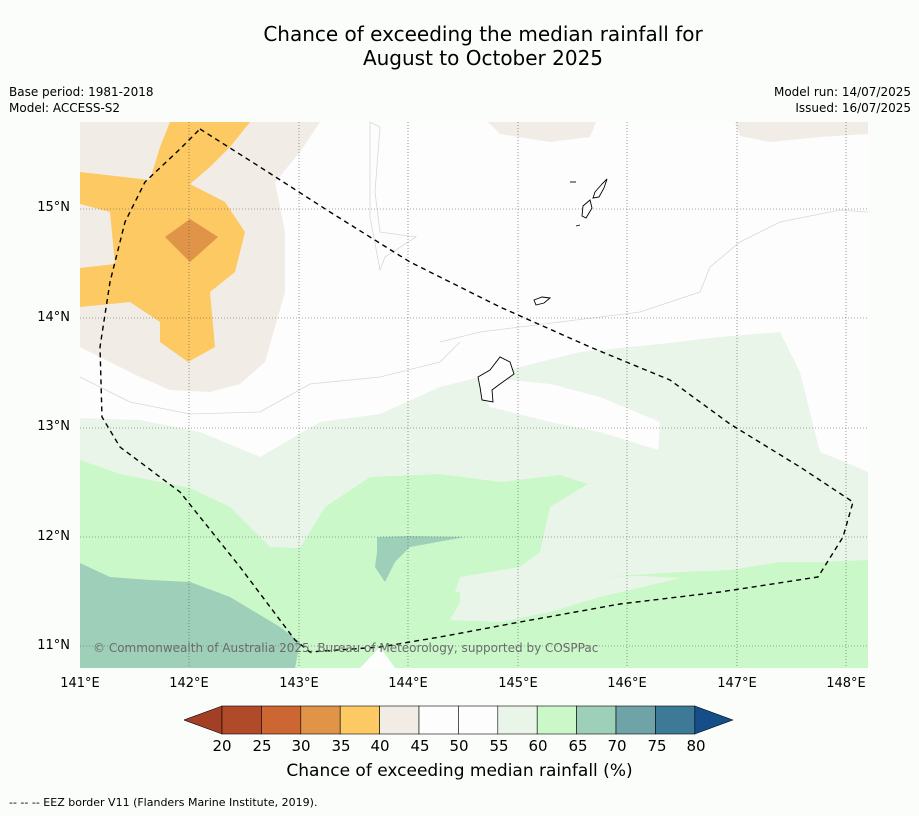 The height and width of the screenshot is (816, 919). Describe the element at coordinates (542, 290) in the screenshot. I see `islands` at that location.